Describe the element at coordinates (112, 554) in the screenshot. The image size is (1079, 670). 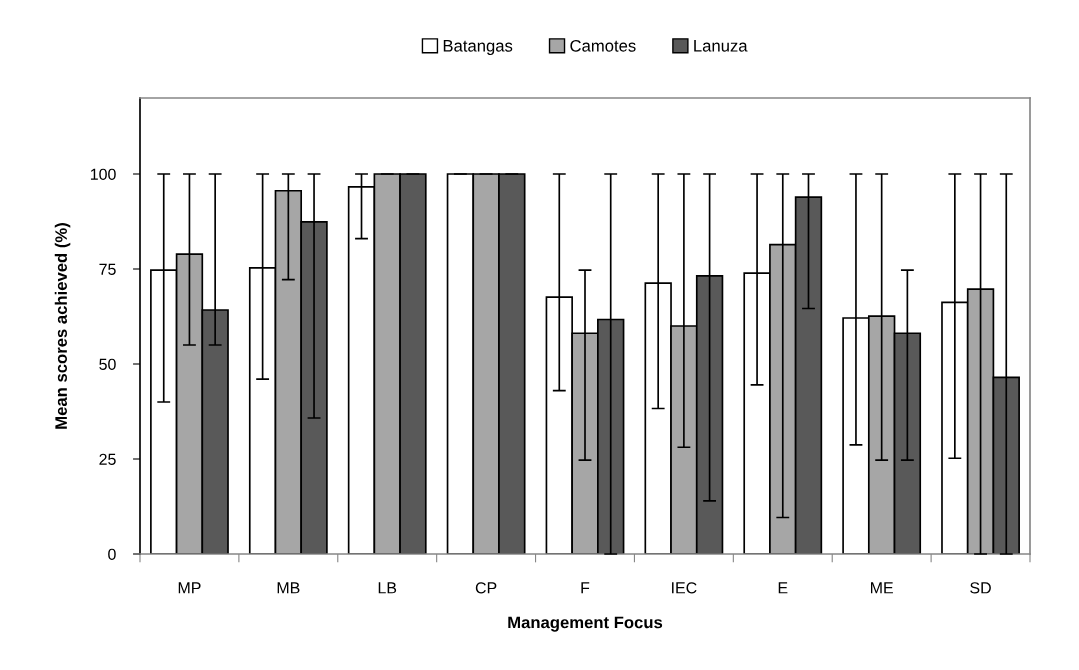
I see `y-tick-label: 0` at that location.